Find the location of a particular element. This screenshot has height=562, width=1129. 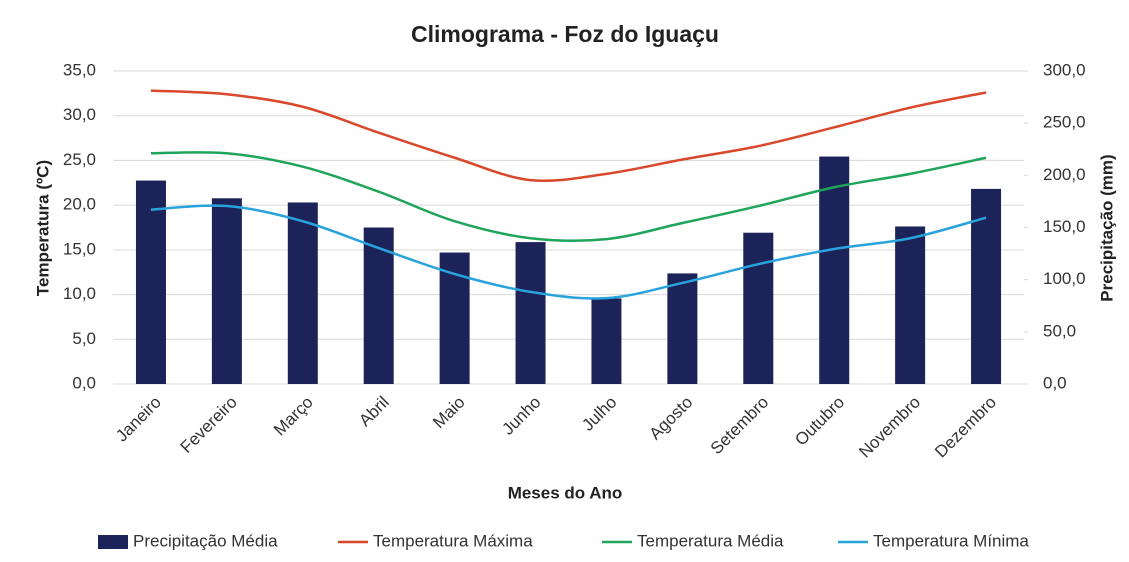

y2-tick-label: 0,0 is located at coordinates (1055, 382).